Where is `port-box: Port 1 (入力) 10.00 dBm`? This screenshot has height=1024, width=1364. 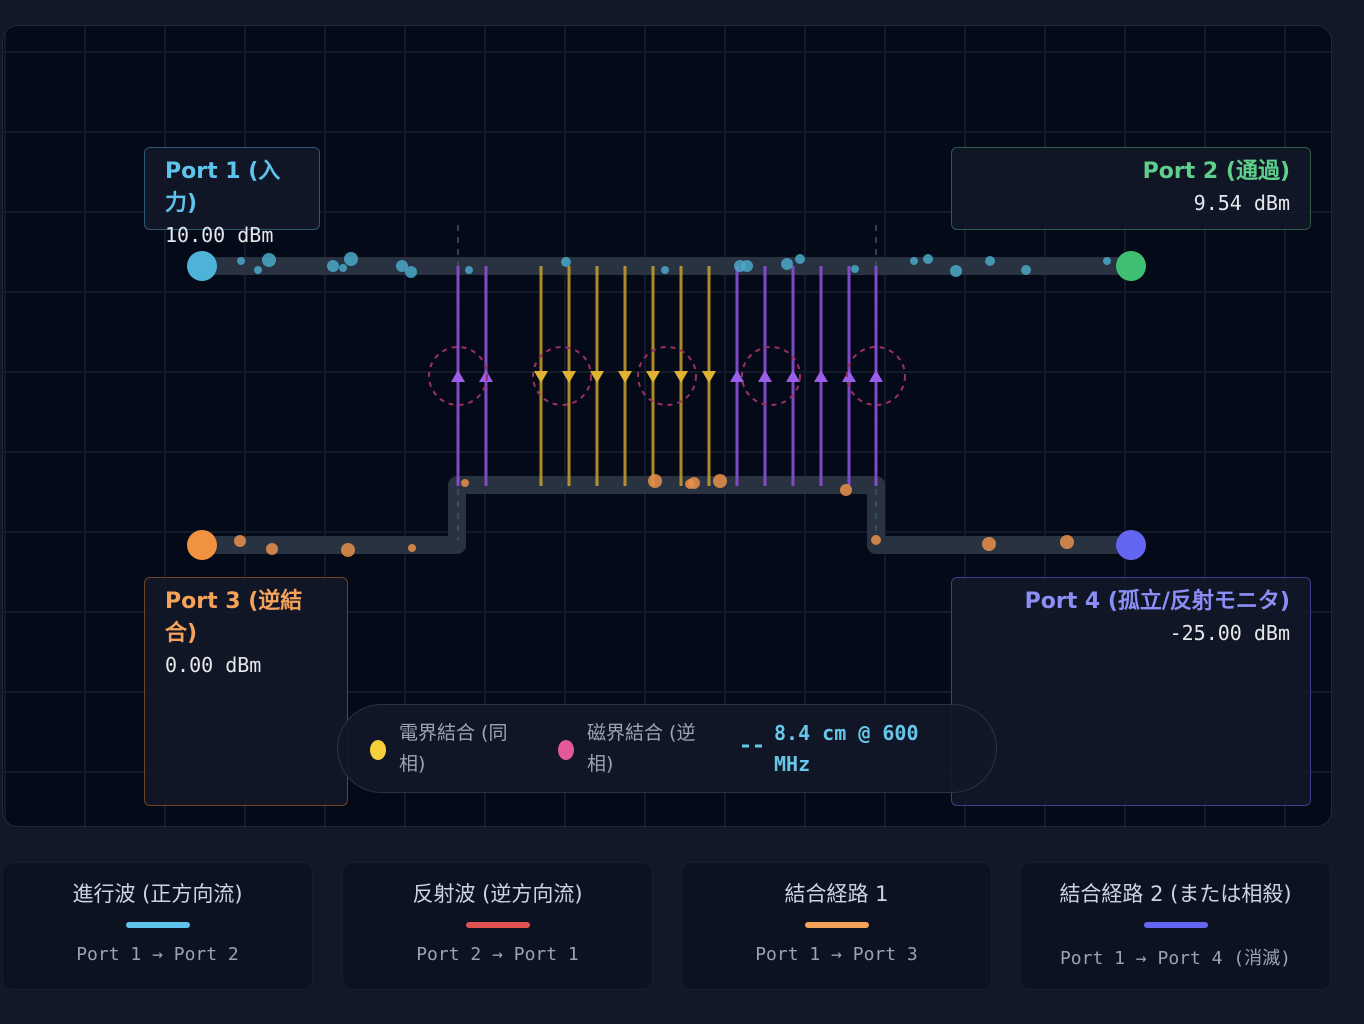
port-box: Port 1 (入力) 10.00 dBm is located at coordinates (232, 197).